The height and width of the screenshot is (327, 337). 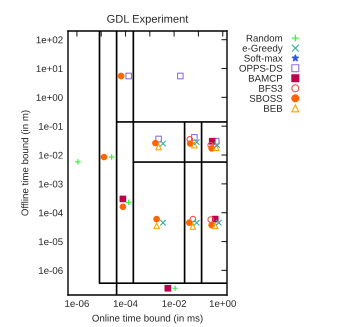 What do you see at coordinates (265, 78) in the screenshot?
I see `legend-label: BAMCP` at bounding box center [265, 78].